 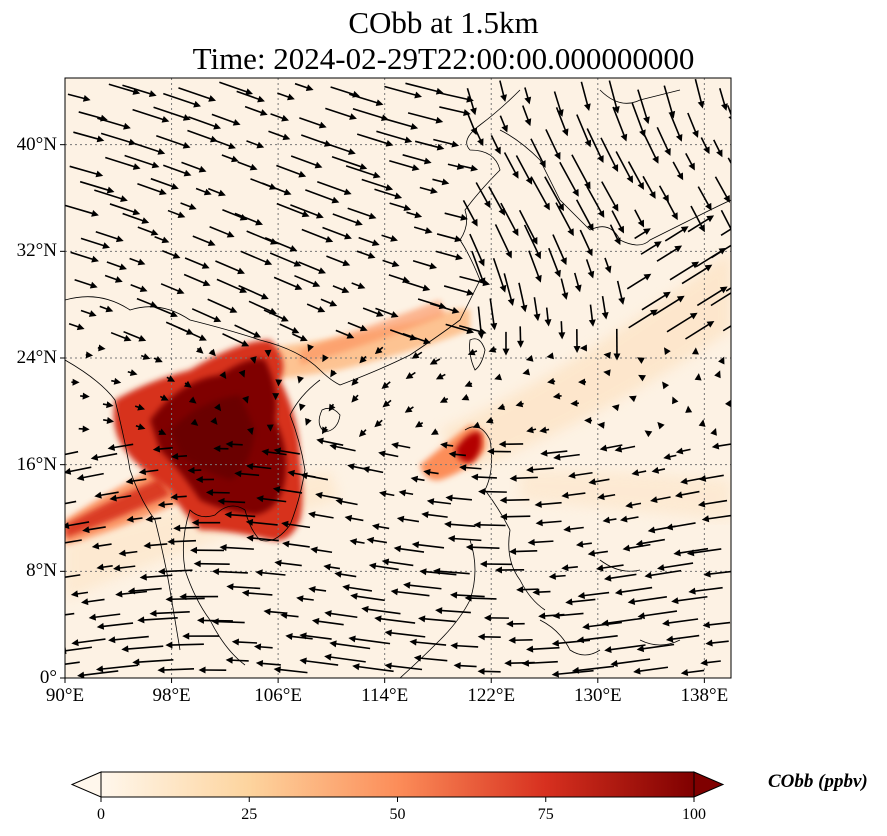 What do you see at coordinates (36, 251) in the screenshot?
I see `y-tick-label: 32°N` at bounding box center [36, 251].